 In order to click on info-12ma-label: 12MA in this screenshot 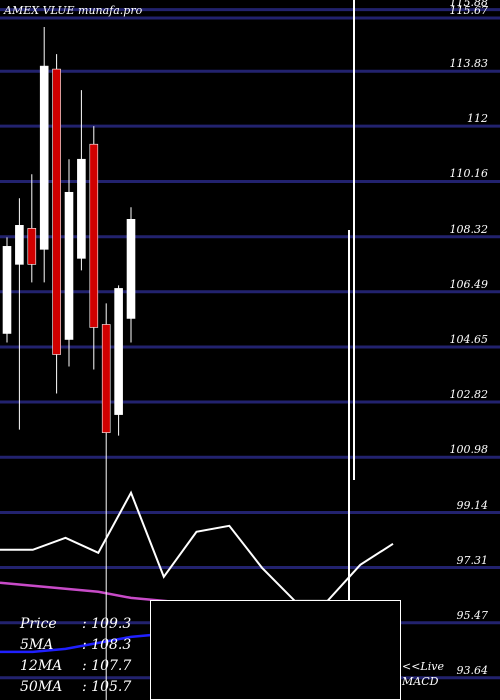, I will do `click(41, 666)`.